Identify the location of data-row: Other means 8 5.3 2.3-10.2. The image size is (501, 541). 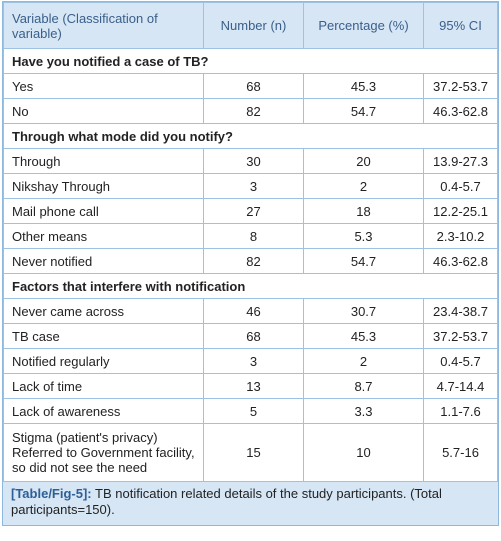
(250, 236).